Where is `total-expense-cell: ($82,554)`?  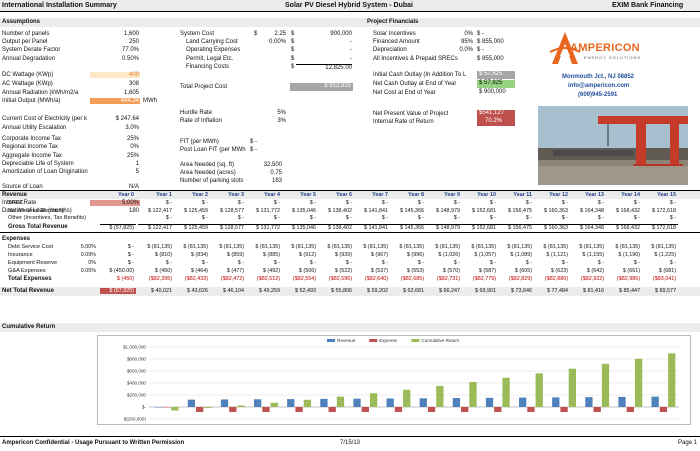
total-expense-cell: ($82,554) is located at coordinates (304, 279).